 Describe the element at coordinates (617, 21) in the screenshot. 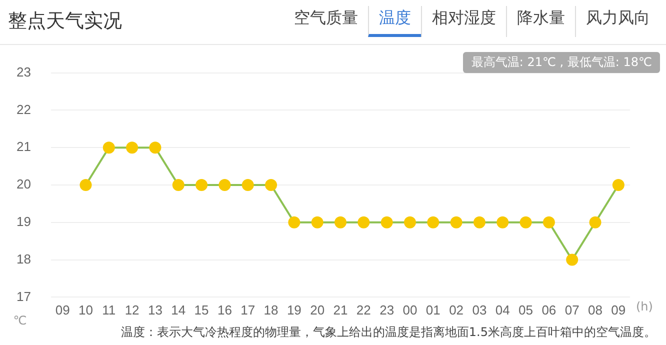

I see `text: 风力风向` at that location.